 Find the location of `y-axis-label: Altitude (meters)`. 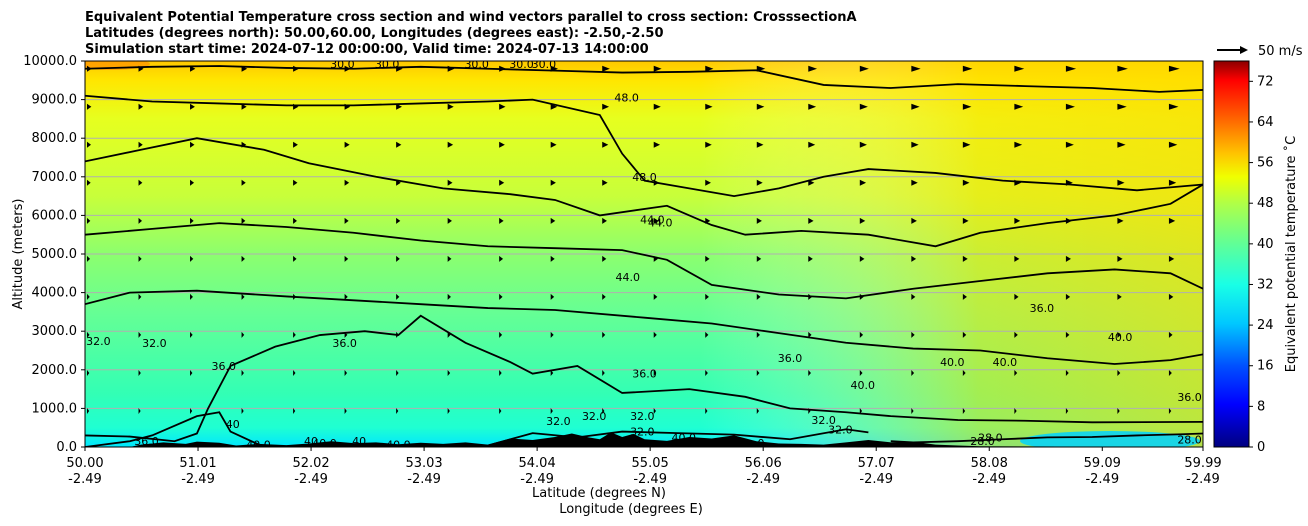

y-axis-label: Altitude (meters) is located at coordinates (18, 254).